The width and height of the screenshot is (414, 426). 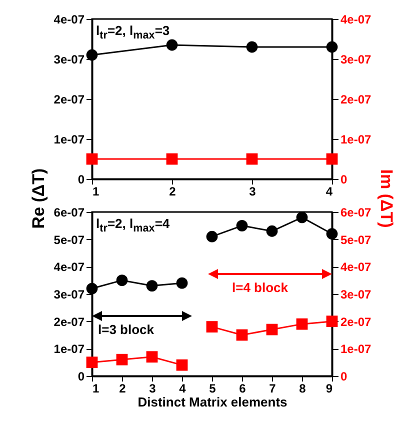 What do you see at coordinates (260, 287) in the screenshot?
I see `annotation: l=4 block` at bounding box center [260, 287].